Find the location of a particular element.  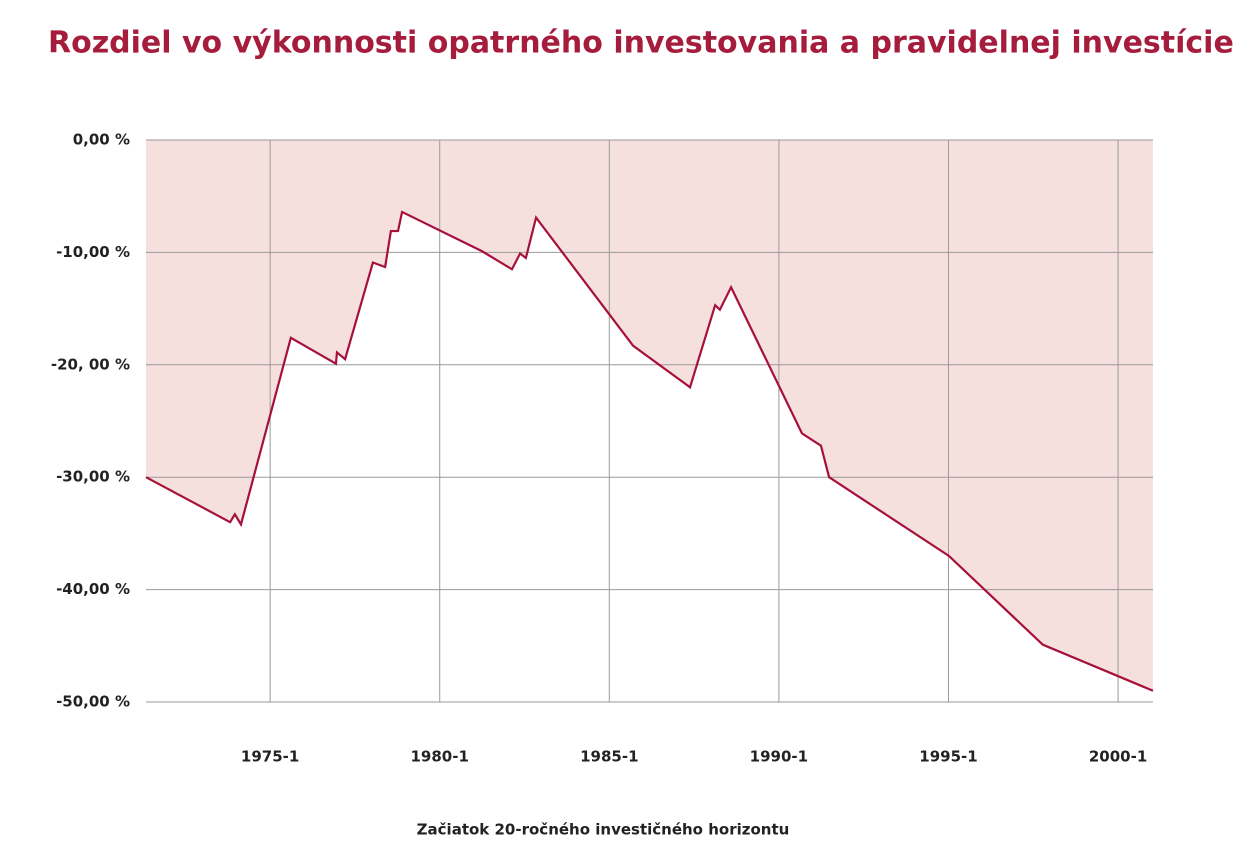

x-tick-label: 1990-1 is located at coordinates (779, 757).